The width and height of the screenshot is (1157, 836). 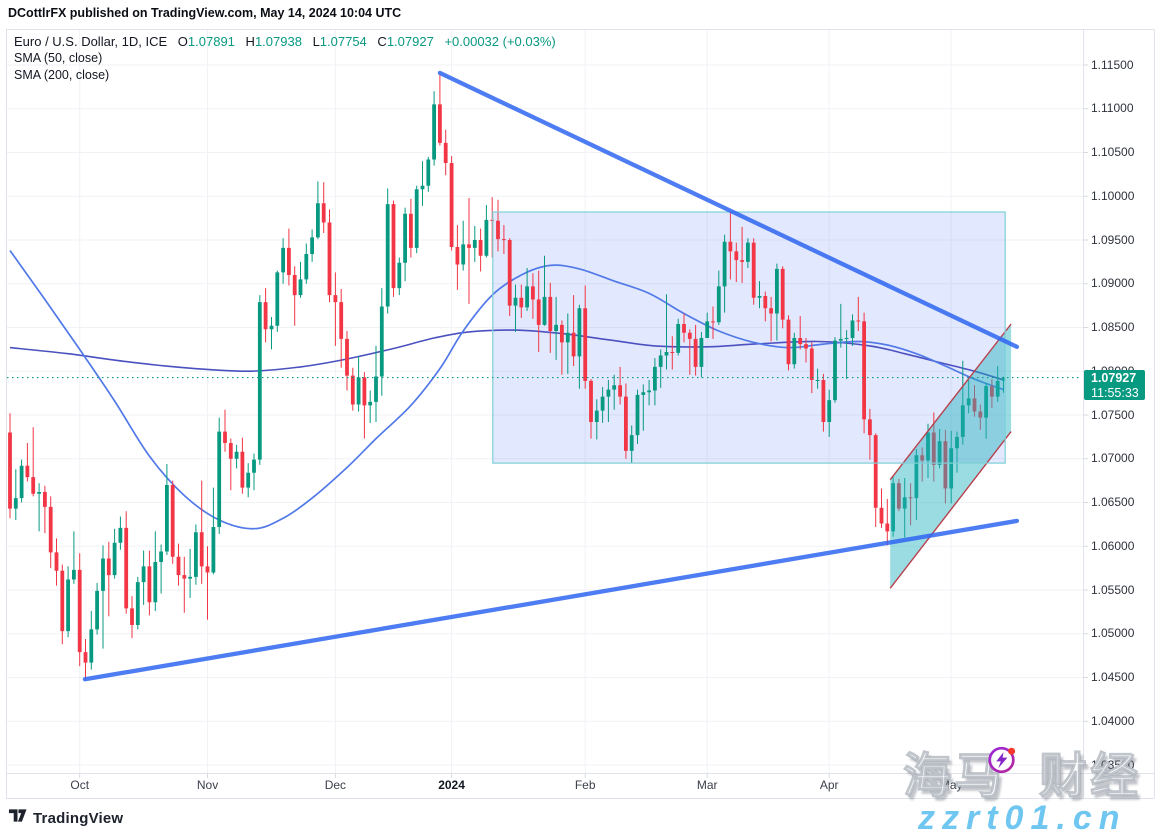 I want to click on time-tick-label: 2024, so click(x=451, y=785).